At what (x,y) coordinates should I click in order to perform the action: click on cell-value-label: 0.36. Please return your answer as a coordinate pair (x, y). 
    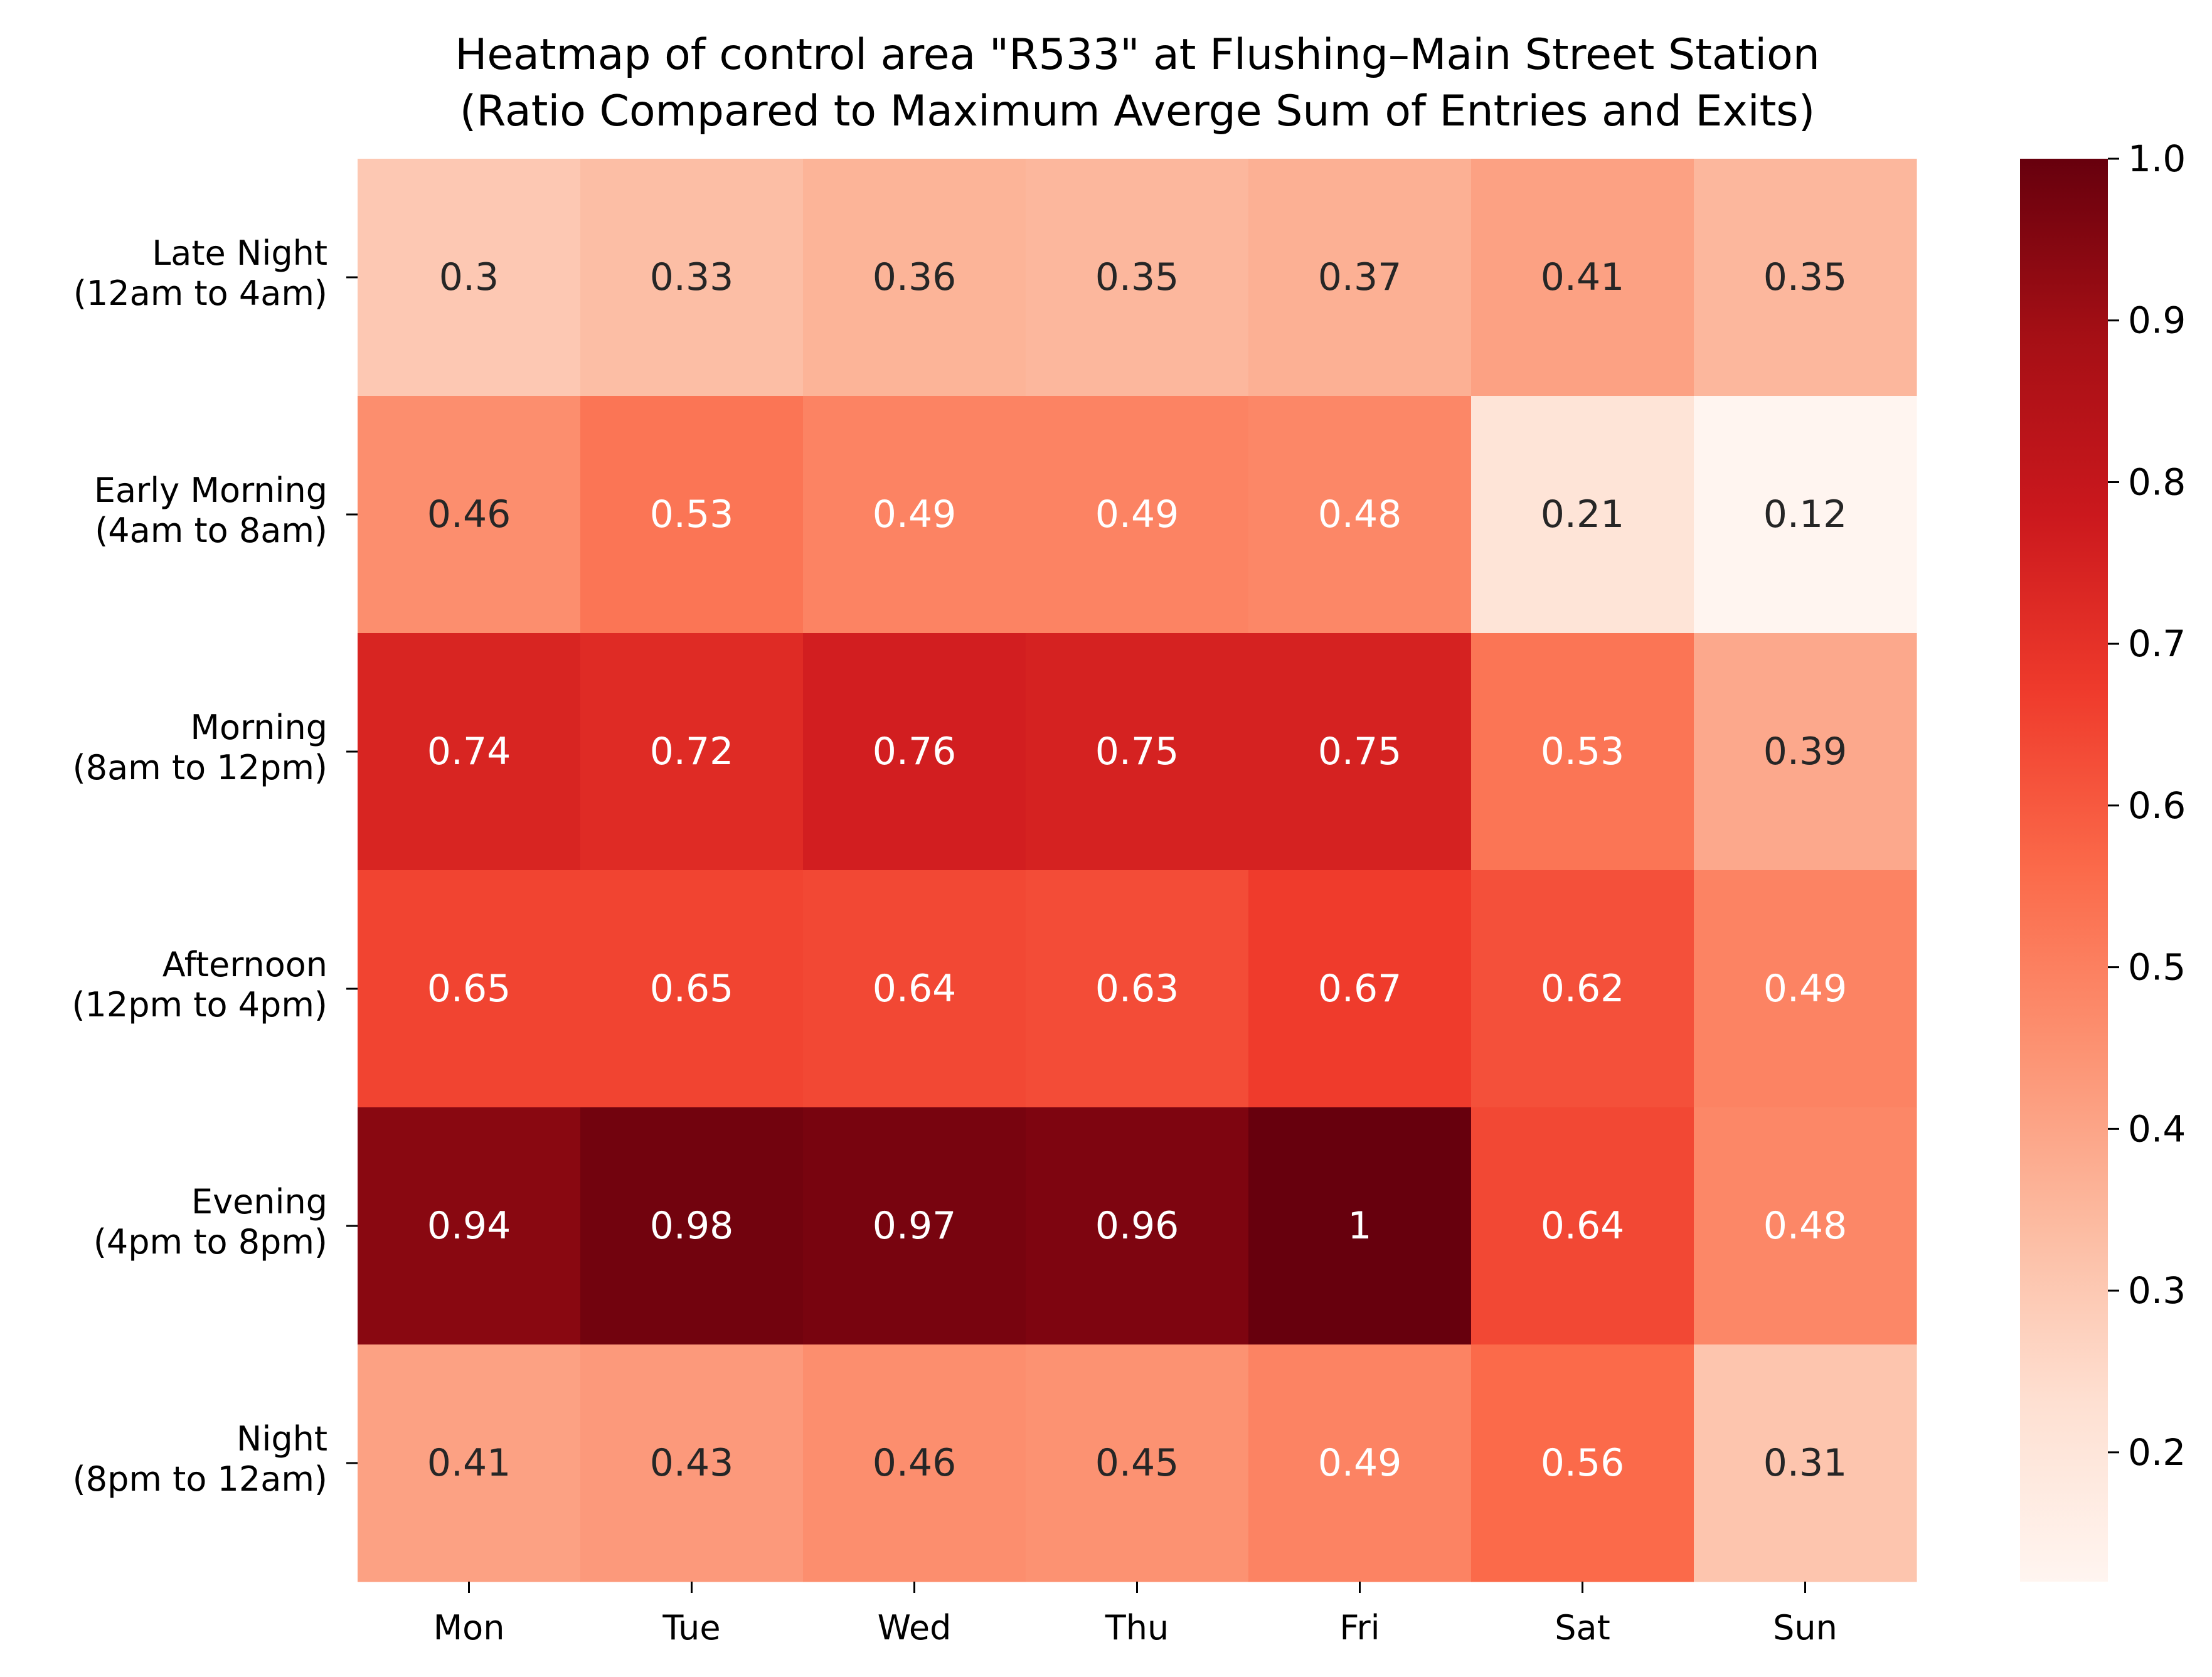
    Looking at the image, I should click on (915, 277).